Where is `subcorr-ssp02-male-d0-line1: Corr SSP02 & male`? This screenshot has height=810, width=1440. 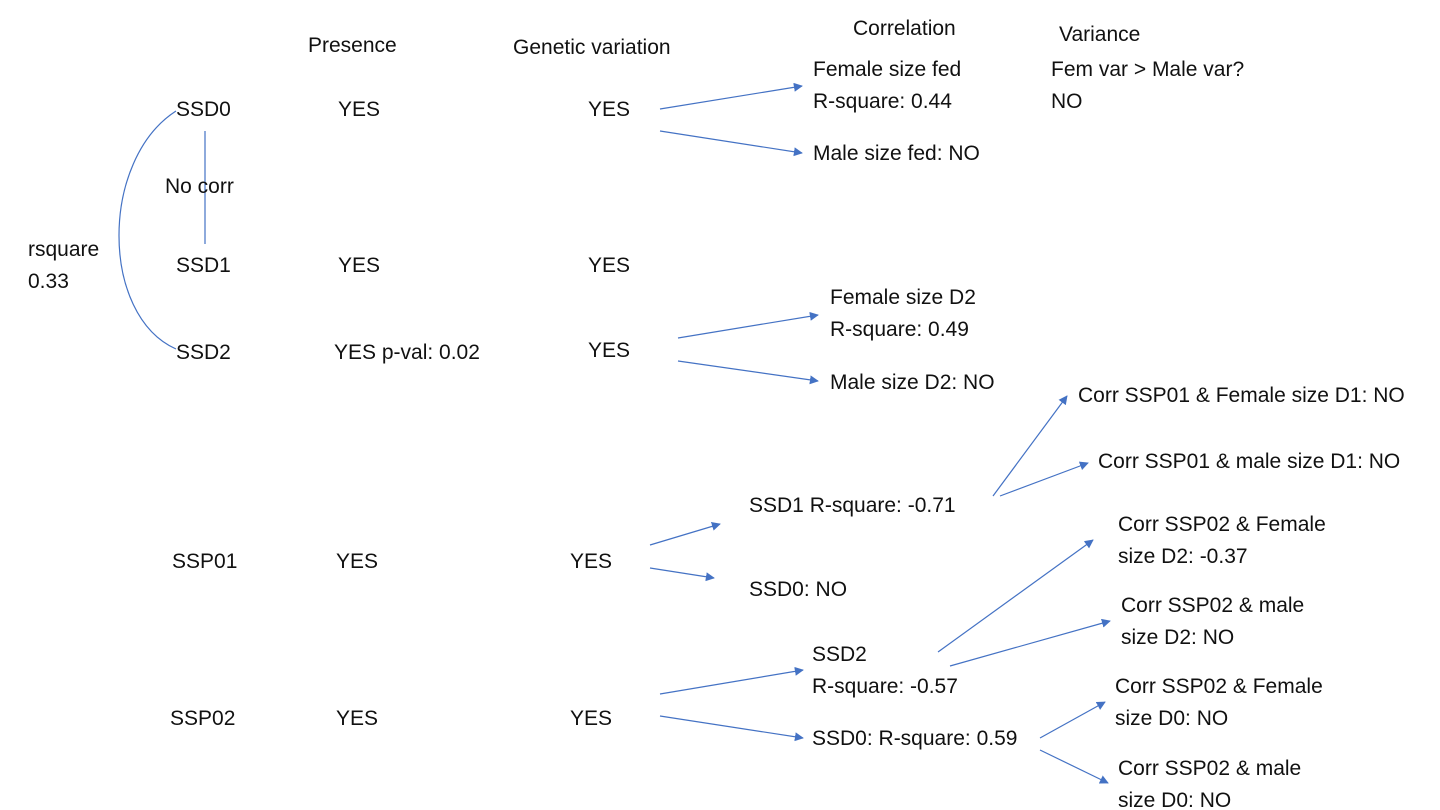
subcorr-ssp02-male-d0-line1: Corr SSP02 & male is located at coordinates (1210, 768).